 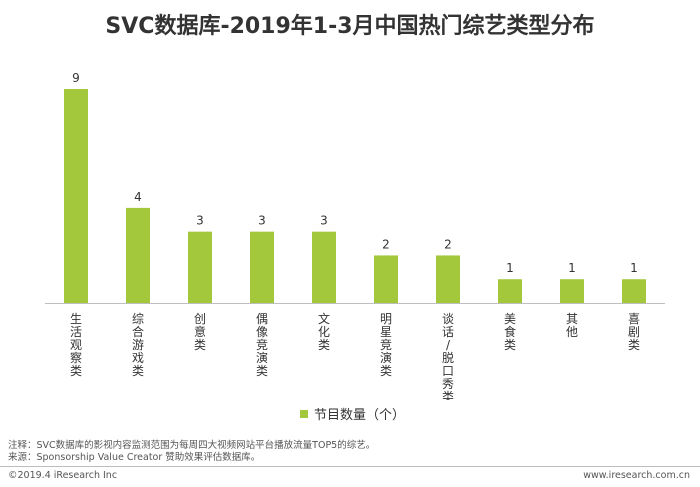 I want to click on chart-title: SVC数据库-2019年1-3月中国热门综艺类型分布, so click(x=350, y=26).